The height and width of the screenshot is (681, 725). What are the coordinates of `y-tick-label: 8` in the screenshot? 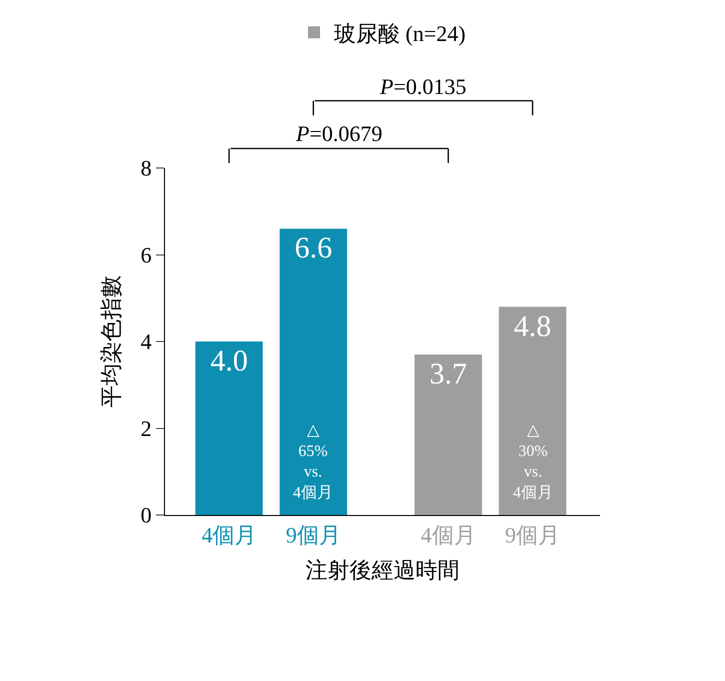 It's located at (146, 168).